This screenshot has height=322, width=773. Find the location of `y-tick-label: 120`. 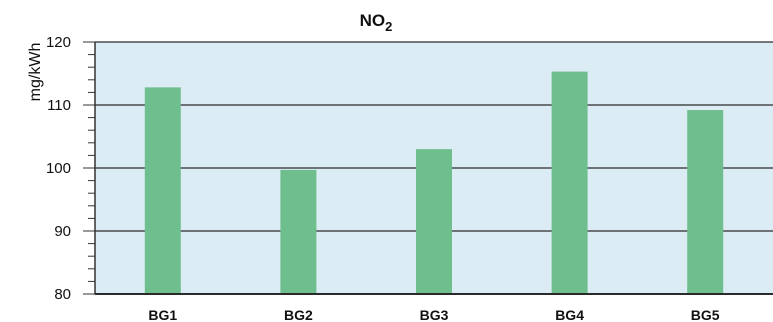

y-tick-label: 120 is located at coordinates (58, 42).